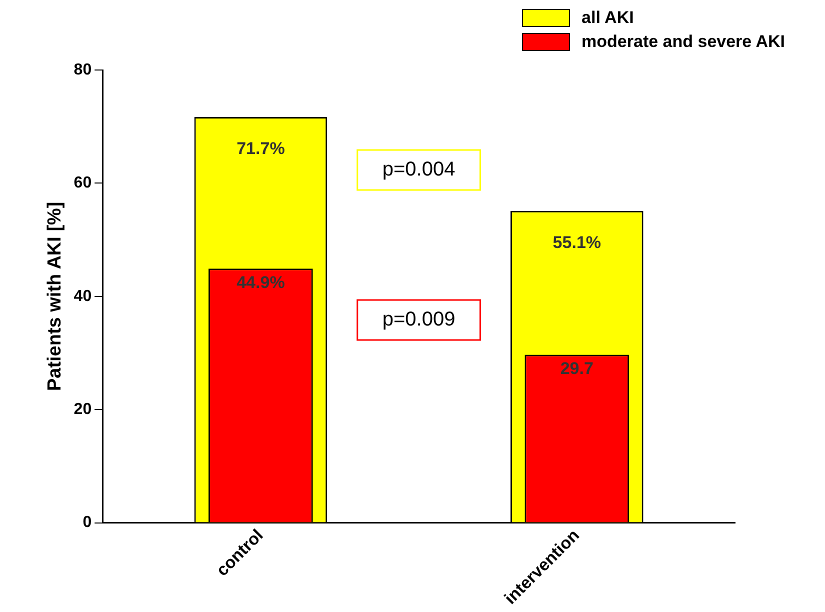 The height and width of the screenshot is (612, 825). What do you see at coordinates (83, 296) in the screenshot?
I see `y-tick-label: 40` at bounding box center [83, 296].